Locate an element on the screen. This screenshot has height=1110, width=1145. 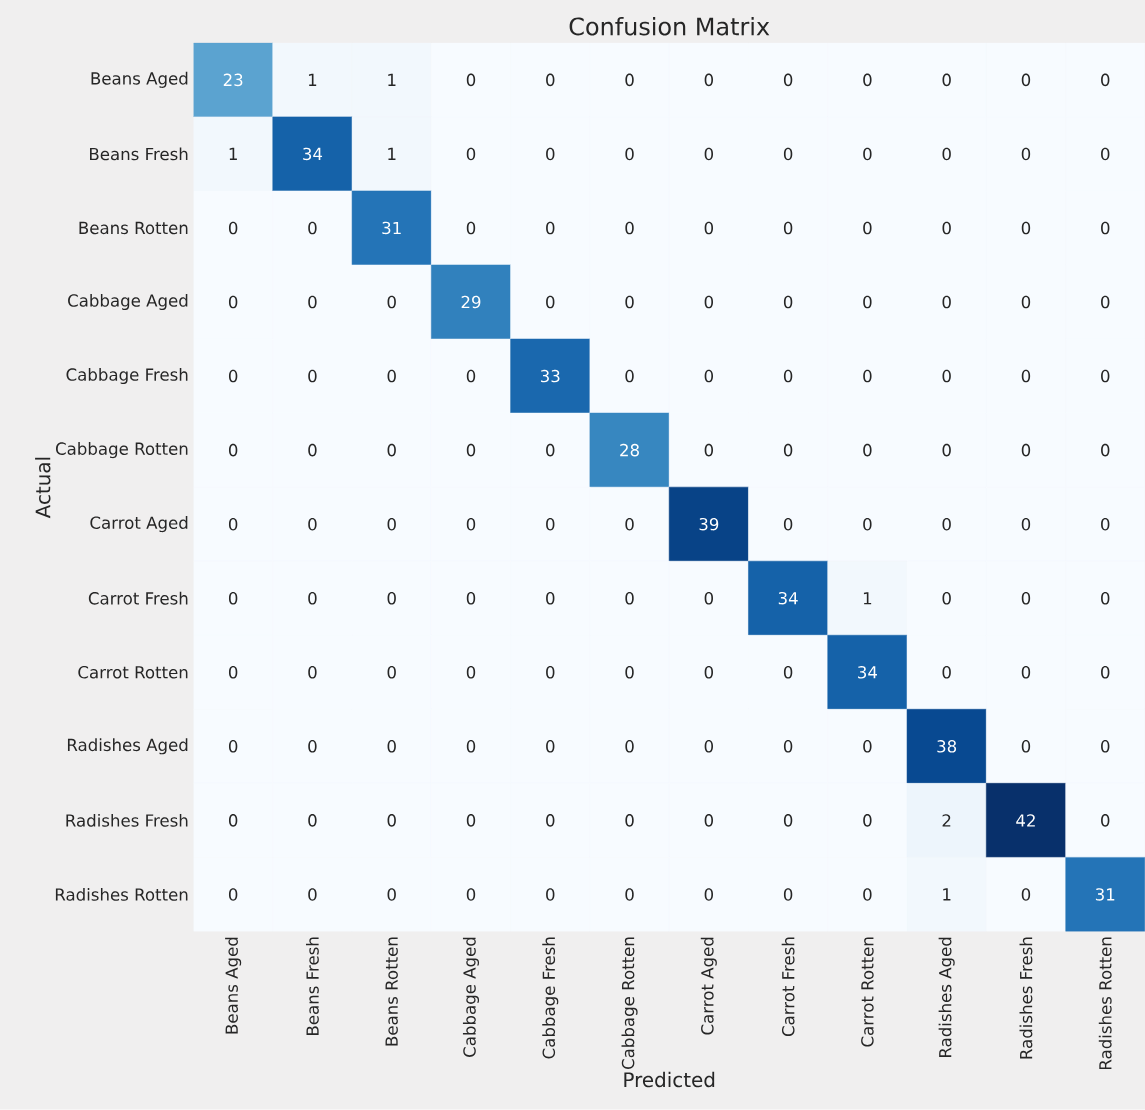
x-tick-label: Carrot Aged is located at coordinates (708, 986).